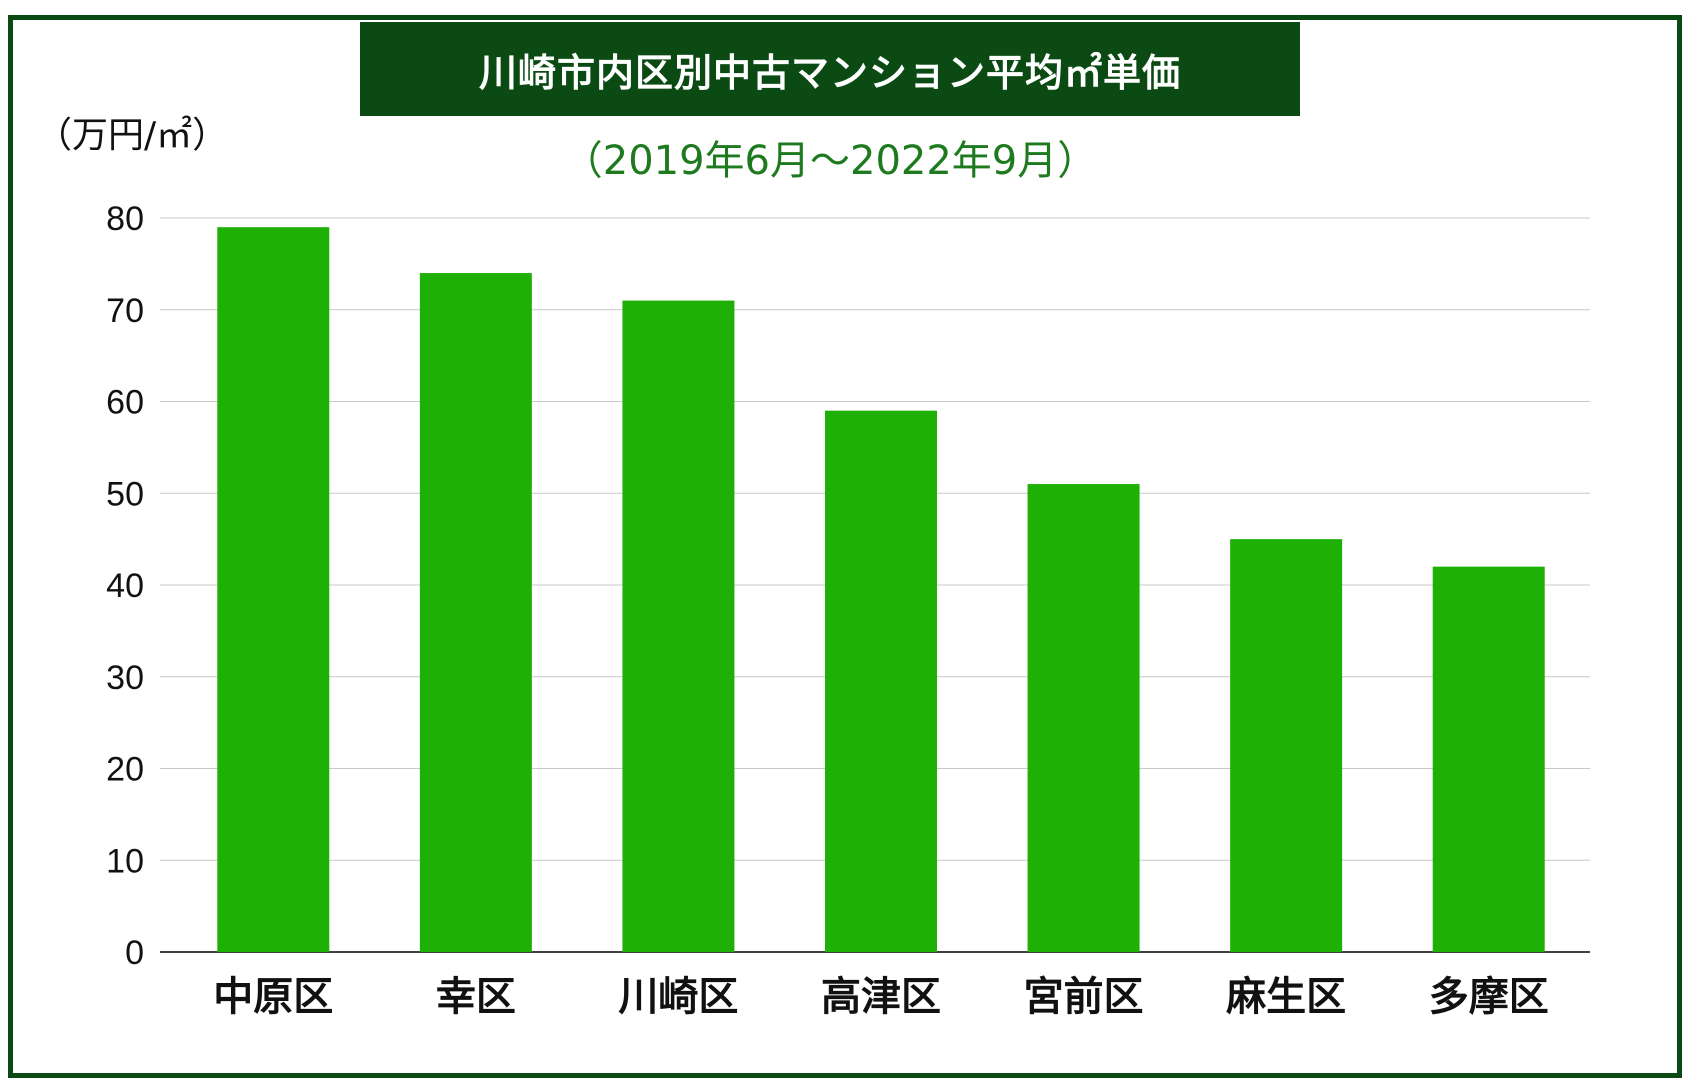  Describe the element at coordinates (125, 678) in the screenshot. I see `y-tick-label: 30` at that location.